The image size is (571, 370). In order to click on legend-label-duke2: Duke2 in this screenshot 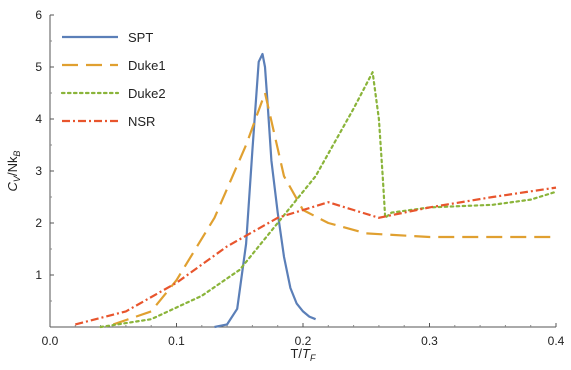, I will do `click(147, 93)`.